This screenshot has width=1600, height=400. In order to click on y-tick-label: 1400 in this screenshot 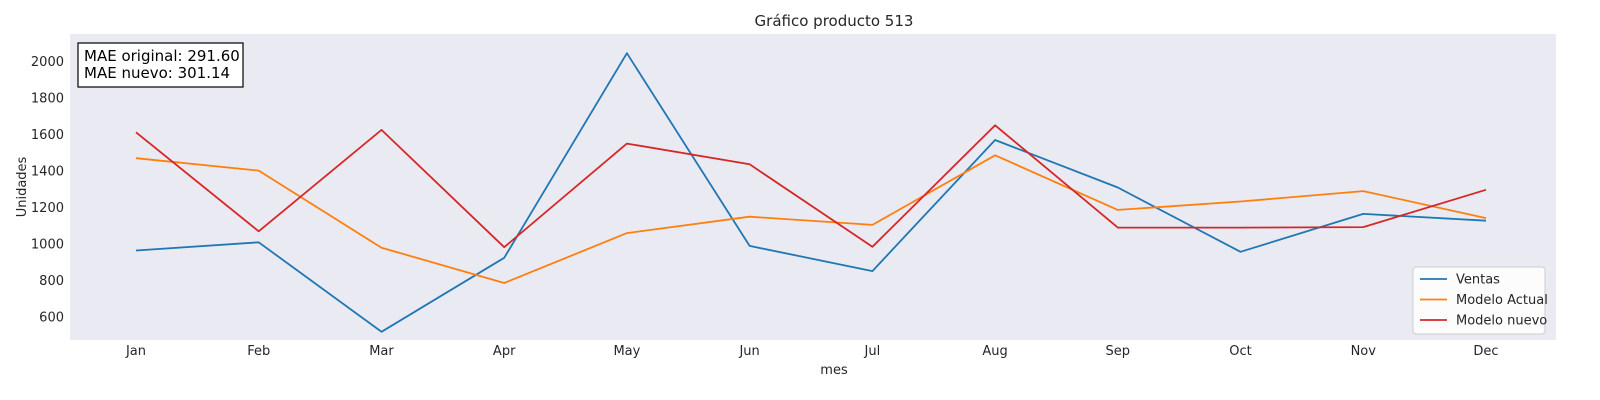, I will do `click(47, 172)`.